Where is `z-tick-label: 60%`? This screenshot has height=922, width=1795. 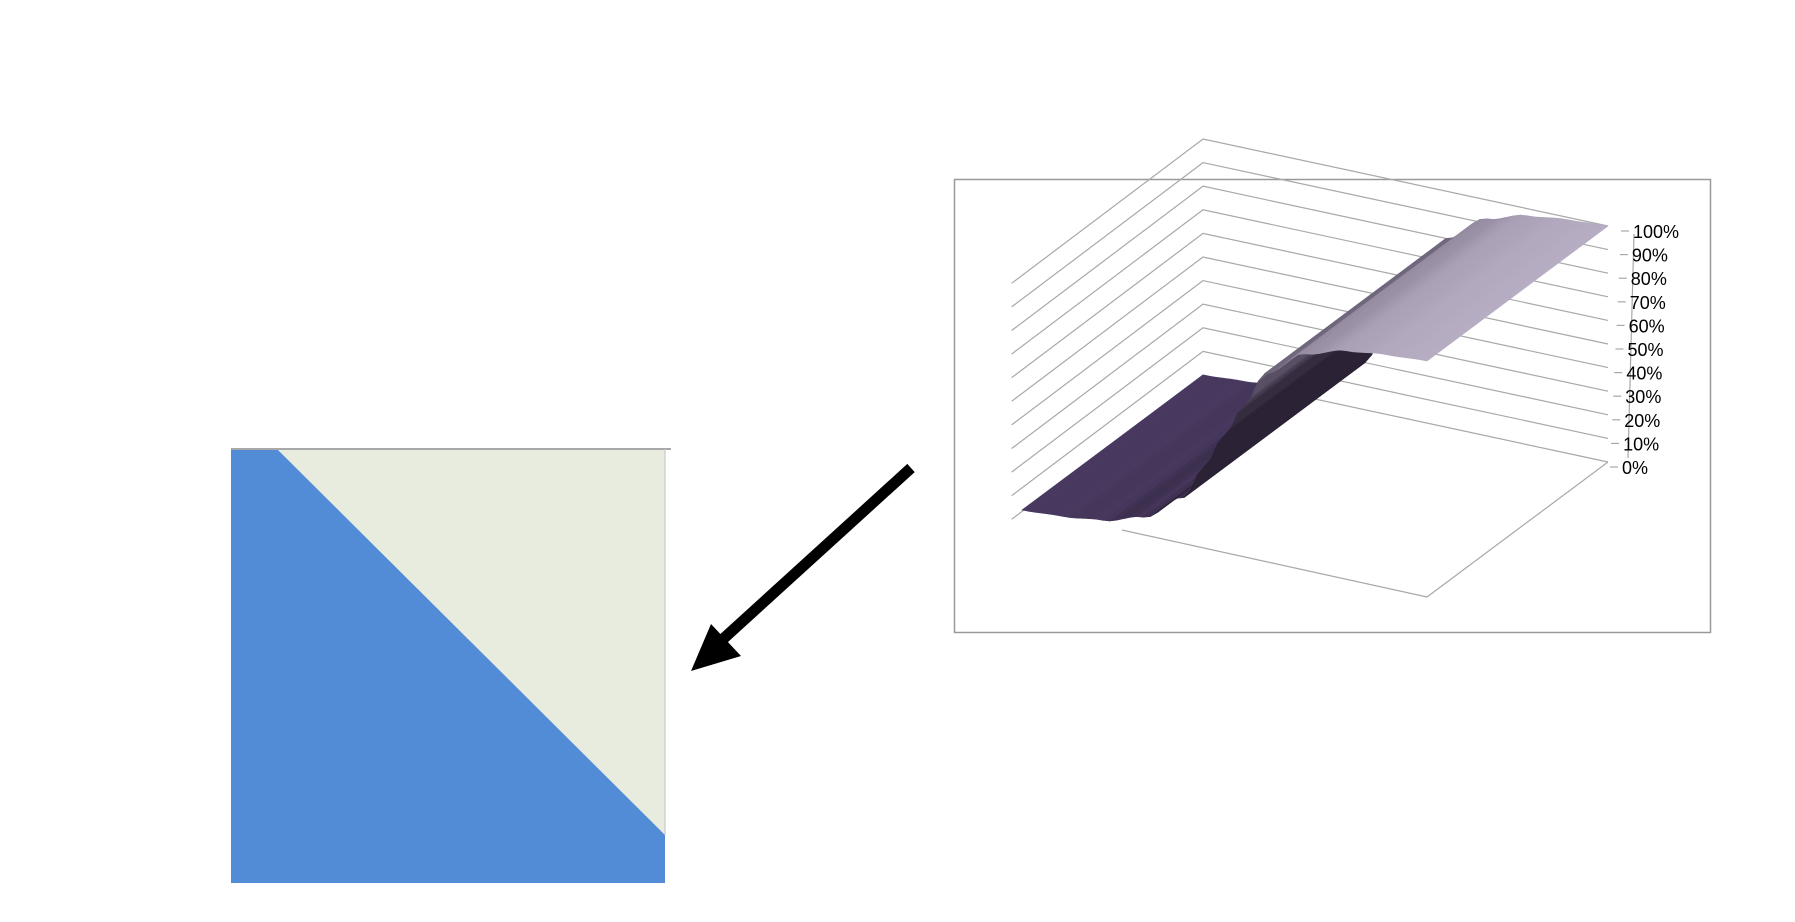
z-tick-label: 60% is located at coordinates (1647, 326).